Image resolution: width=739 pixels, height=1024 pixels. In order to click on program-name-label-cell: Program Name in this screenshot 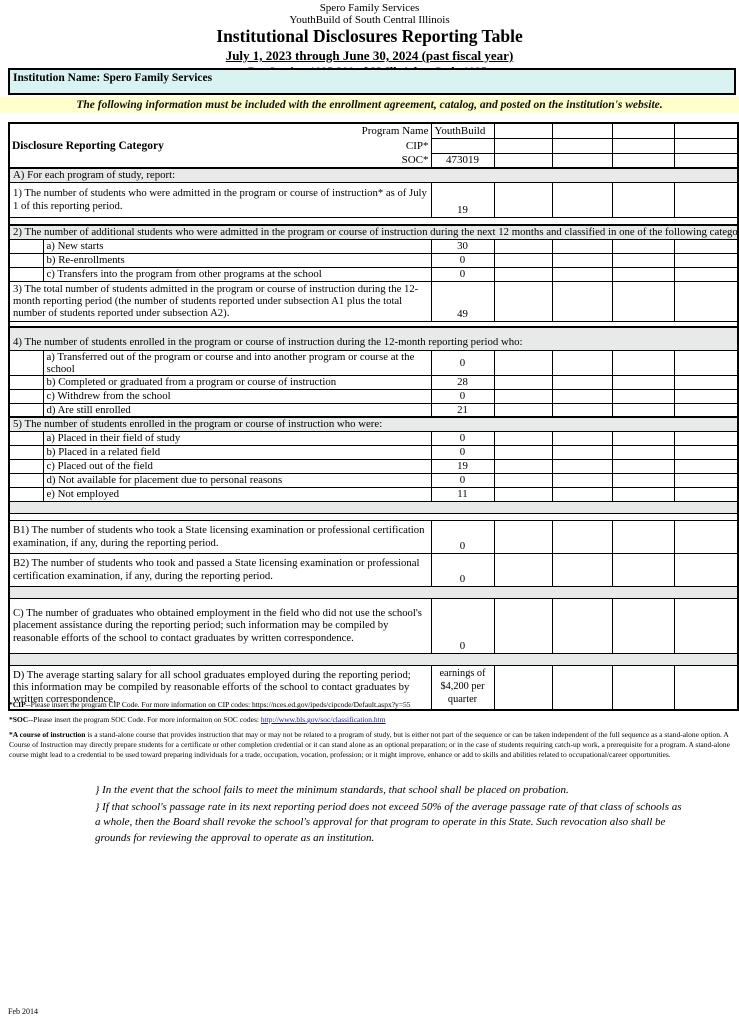, I will do `click(220, 130)`.